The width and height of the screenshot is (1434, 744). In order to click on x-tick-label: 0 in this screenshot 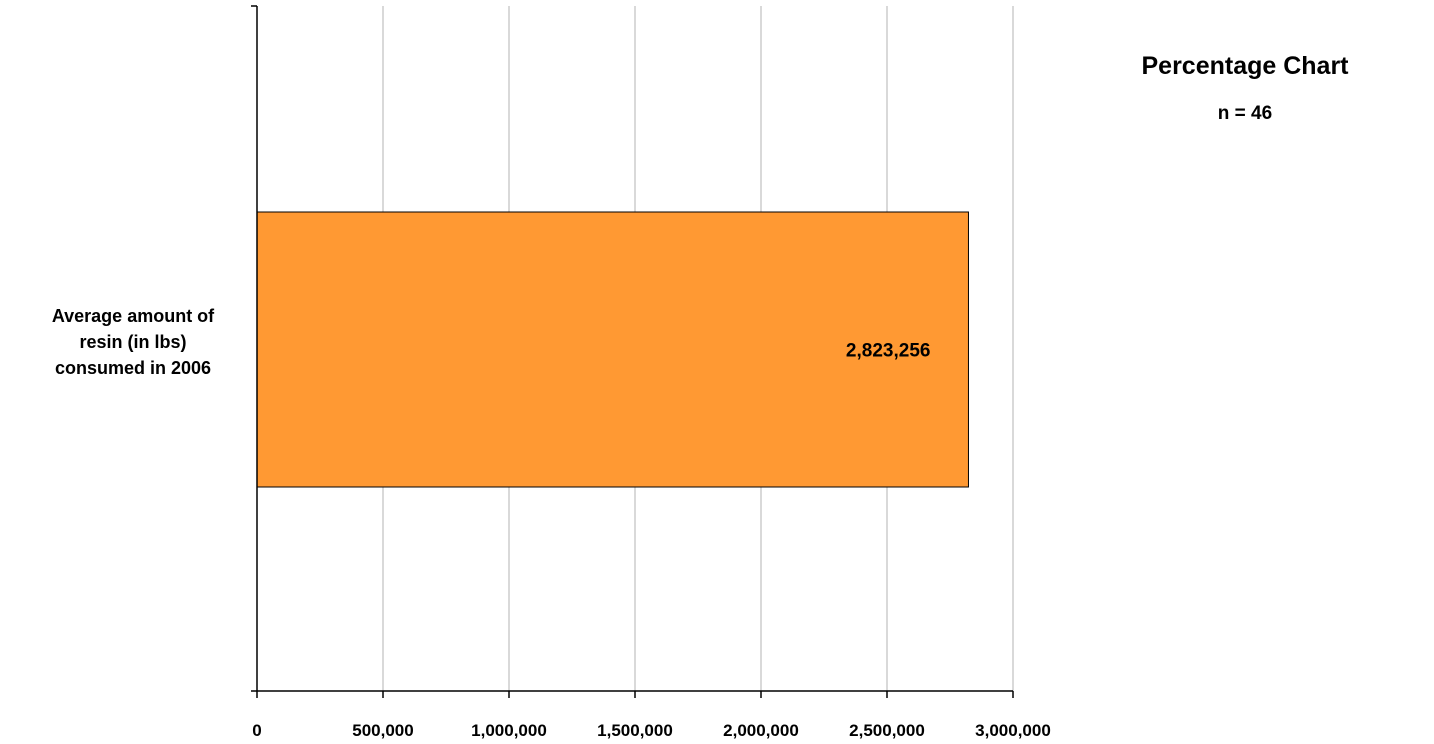, I will do `click(256, 730)`.